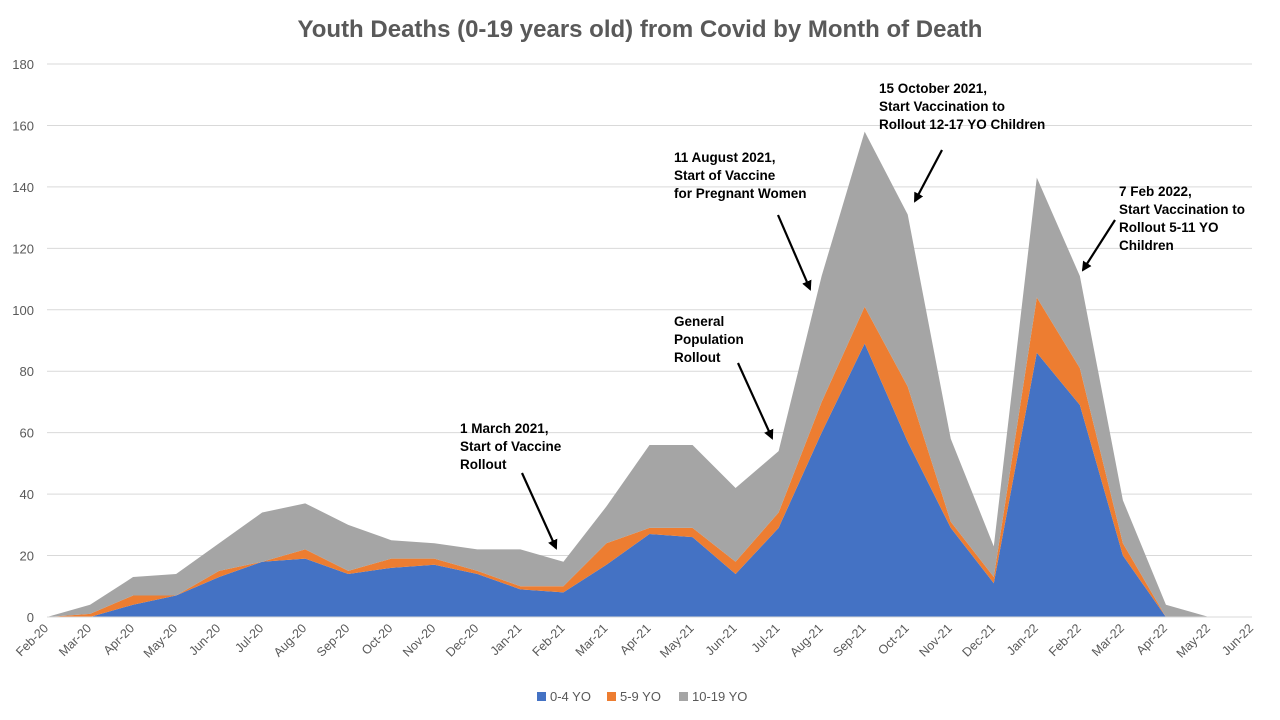 Image resolution: width=1280 pixels, height=720 pixels. I want to click on x-tick-label: Nov-21, so click(935, 640).